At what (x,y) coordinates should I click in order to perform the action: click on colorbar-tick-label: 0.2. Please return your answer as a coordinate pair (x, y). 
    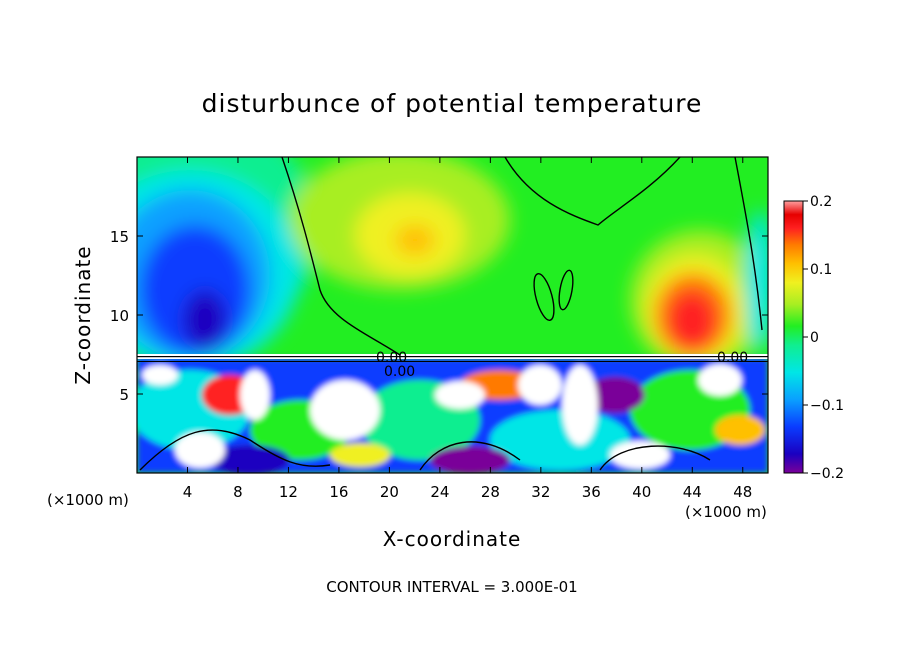
    Looking at the image, I should click on (821, 202).